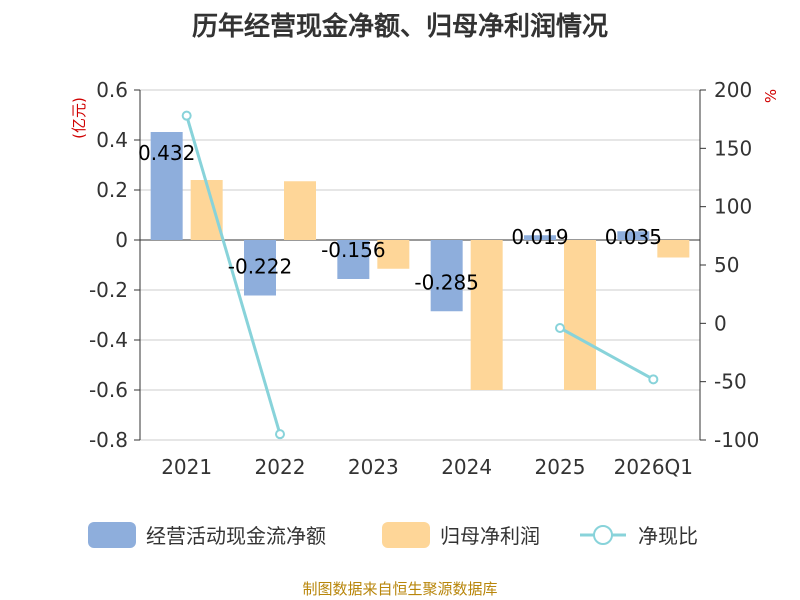 Image resolution: width=800 pixels, height=600 pixels. I want to click on x-tick-label: 2021, so click(186, 467).